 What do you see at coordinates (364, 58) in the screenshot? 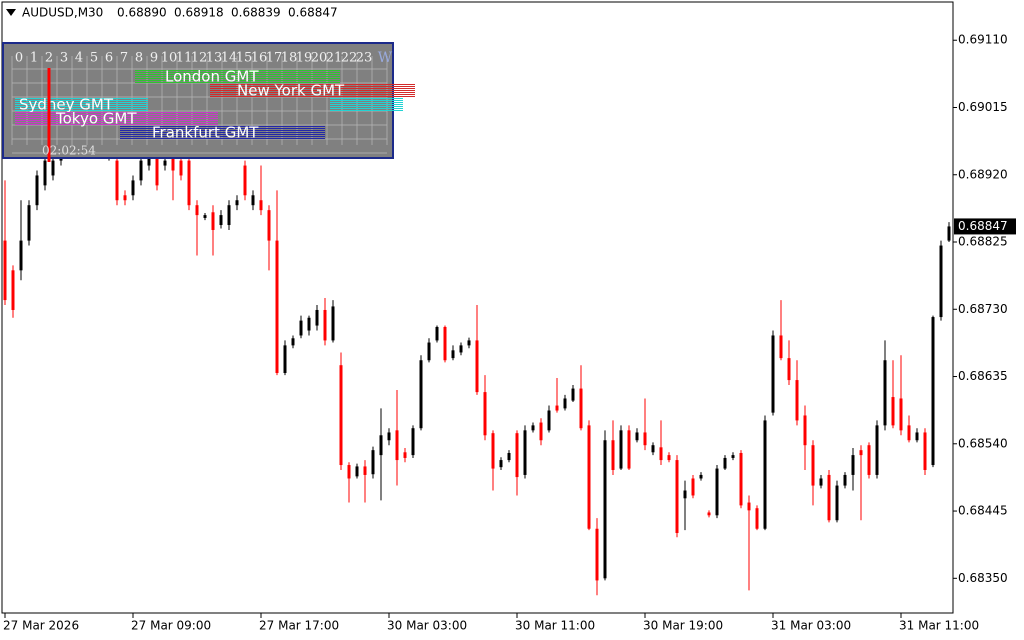
I see `hour-label: 23` at bounding box center [364, 58].